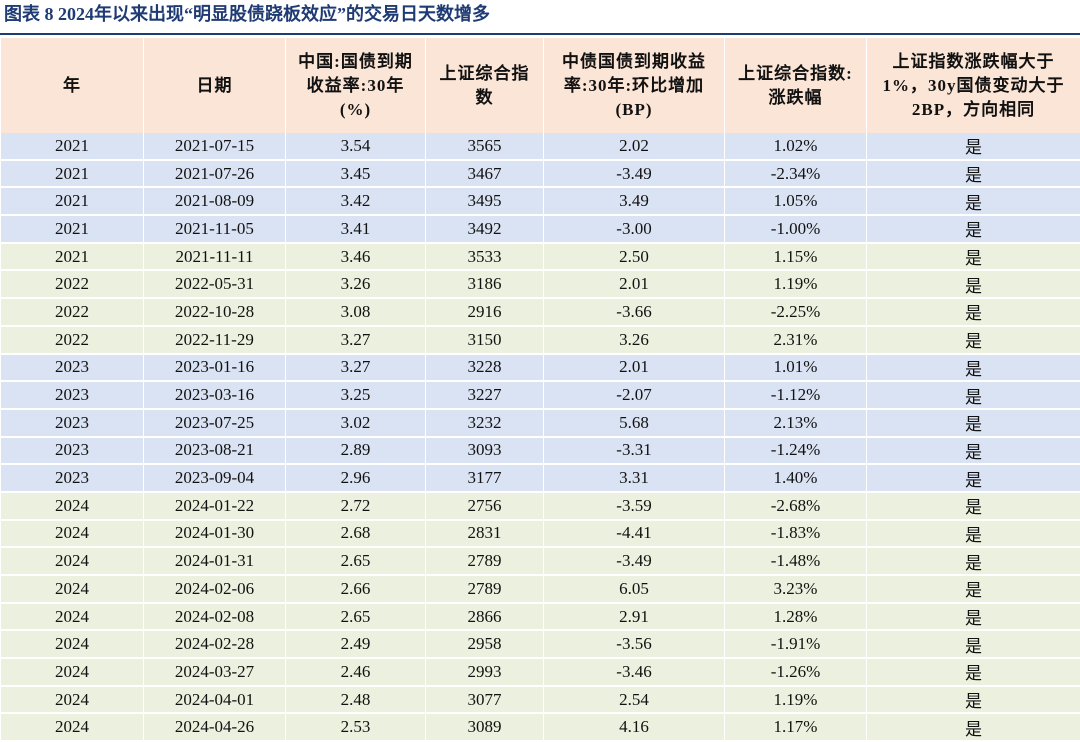  I want to click on table-cell: 2866, so click(485, 617).